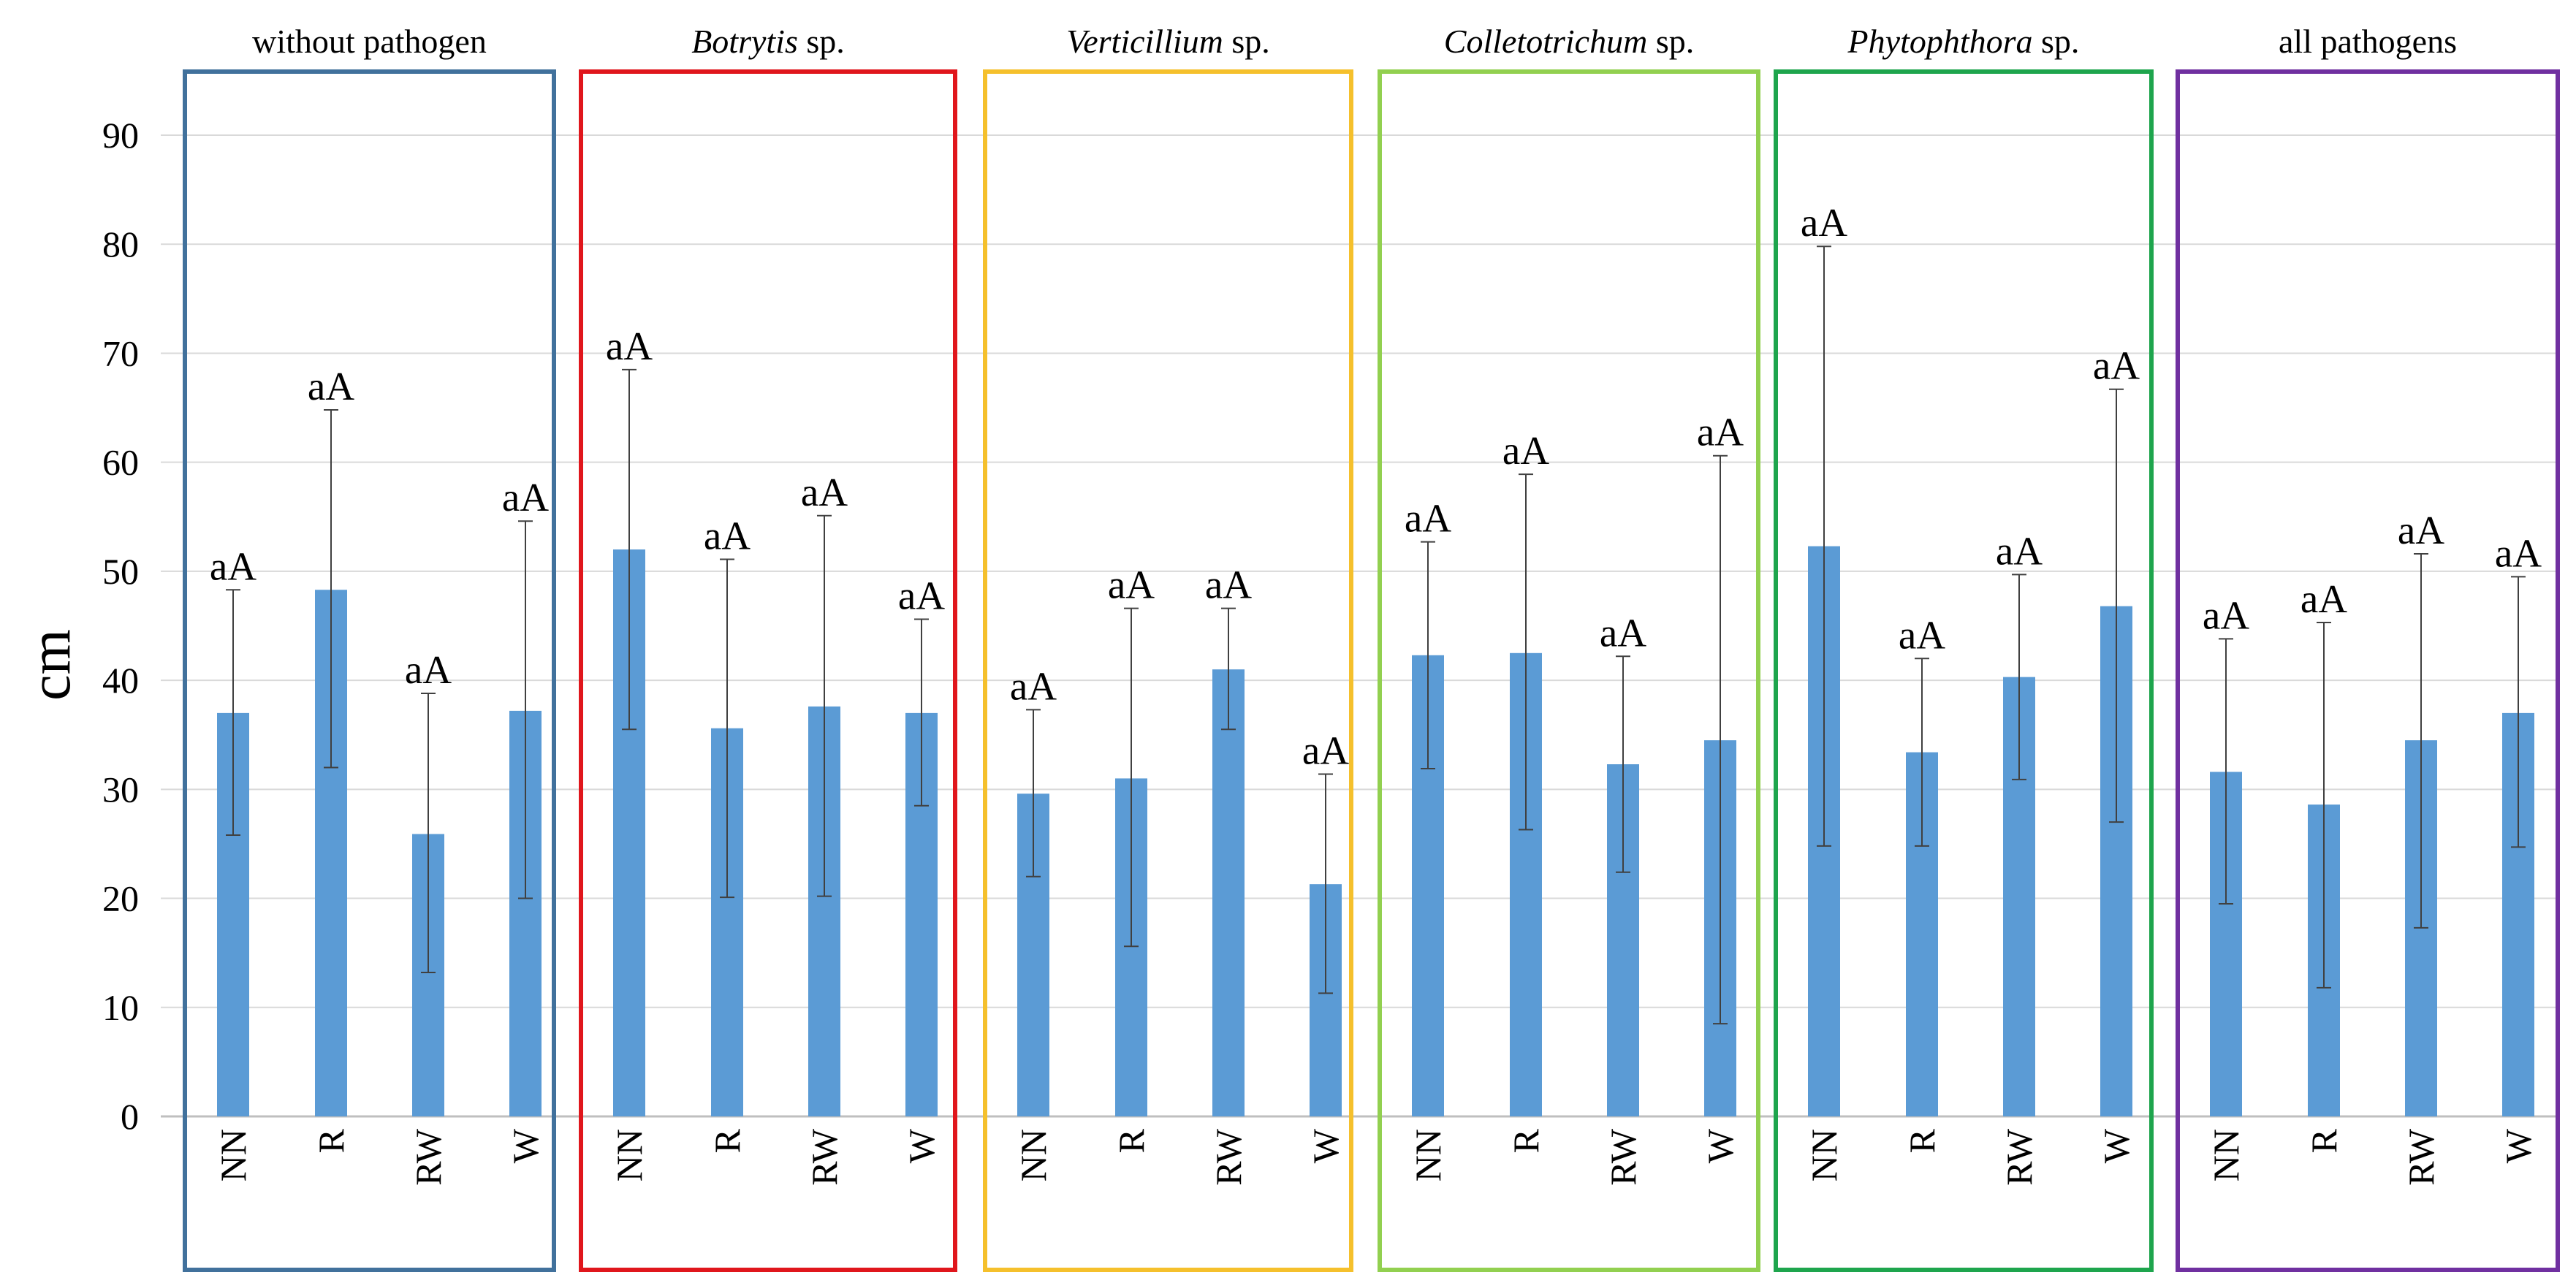  Describe the element at coordinates (121, 462) in the screenshot. I see `y-tick-label: 60` at that location.